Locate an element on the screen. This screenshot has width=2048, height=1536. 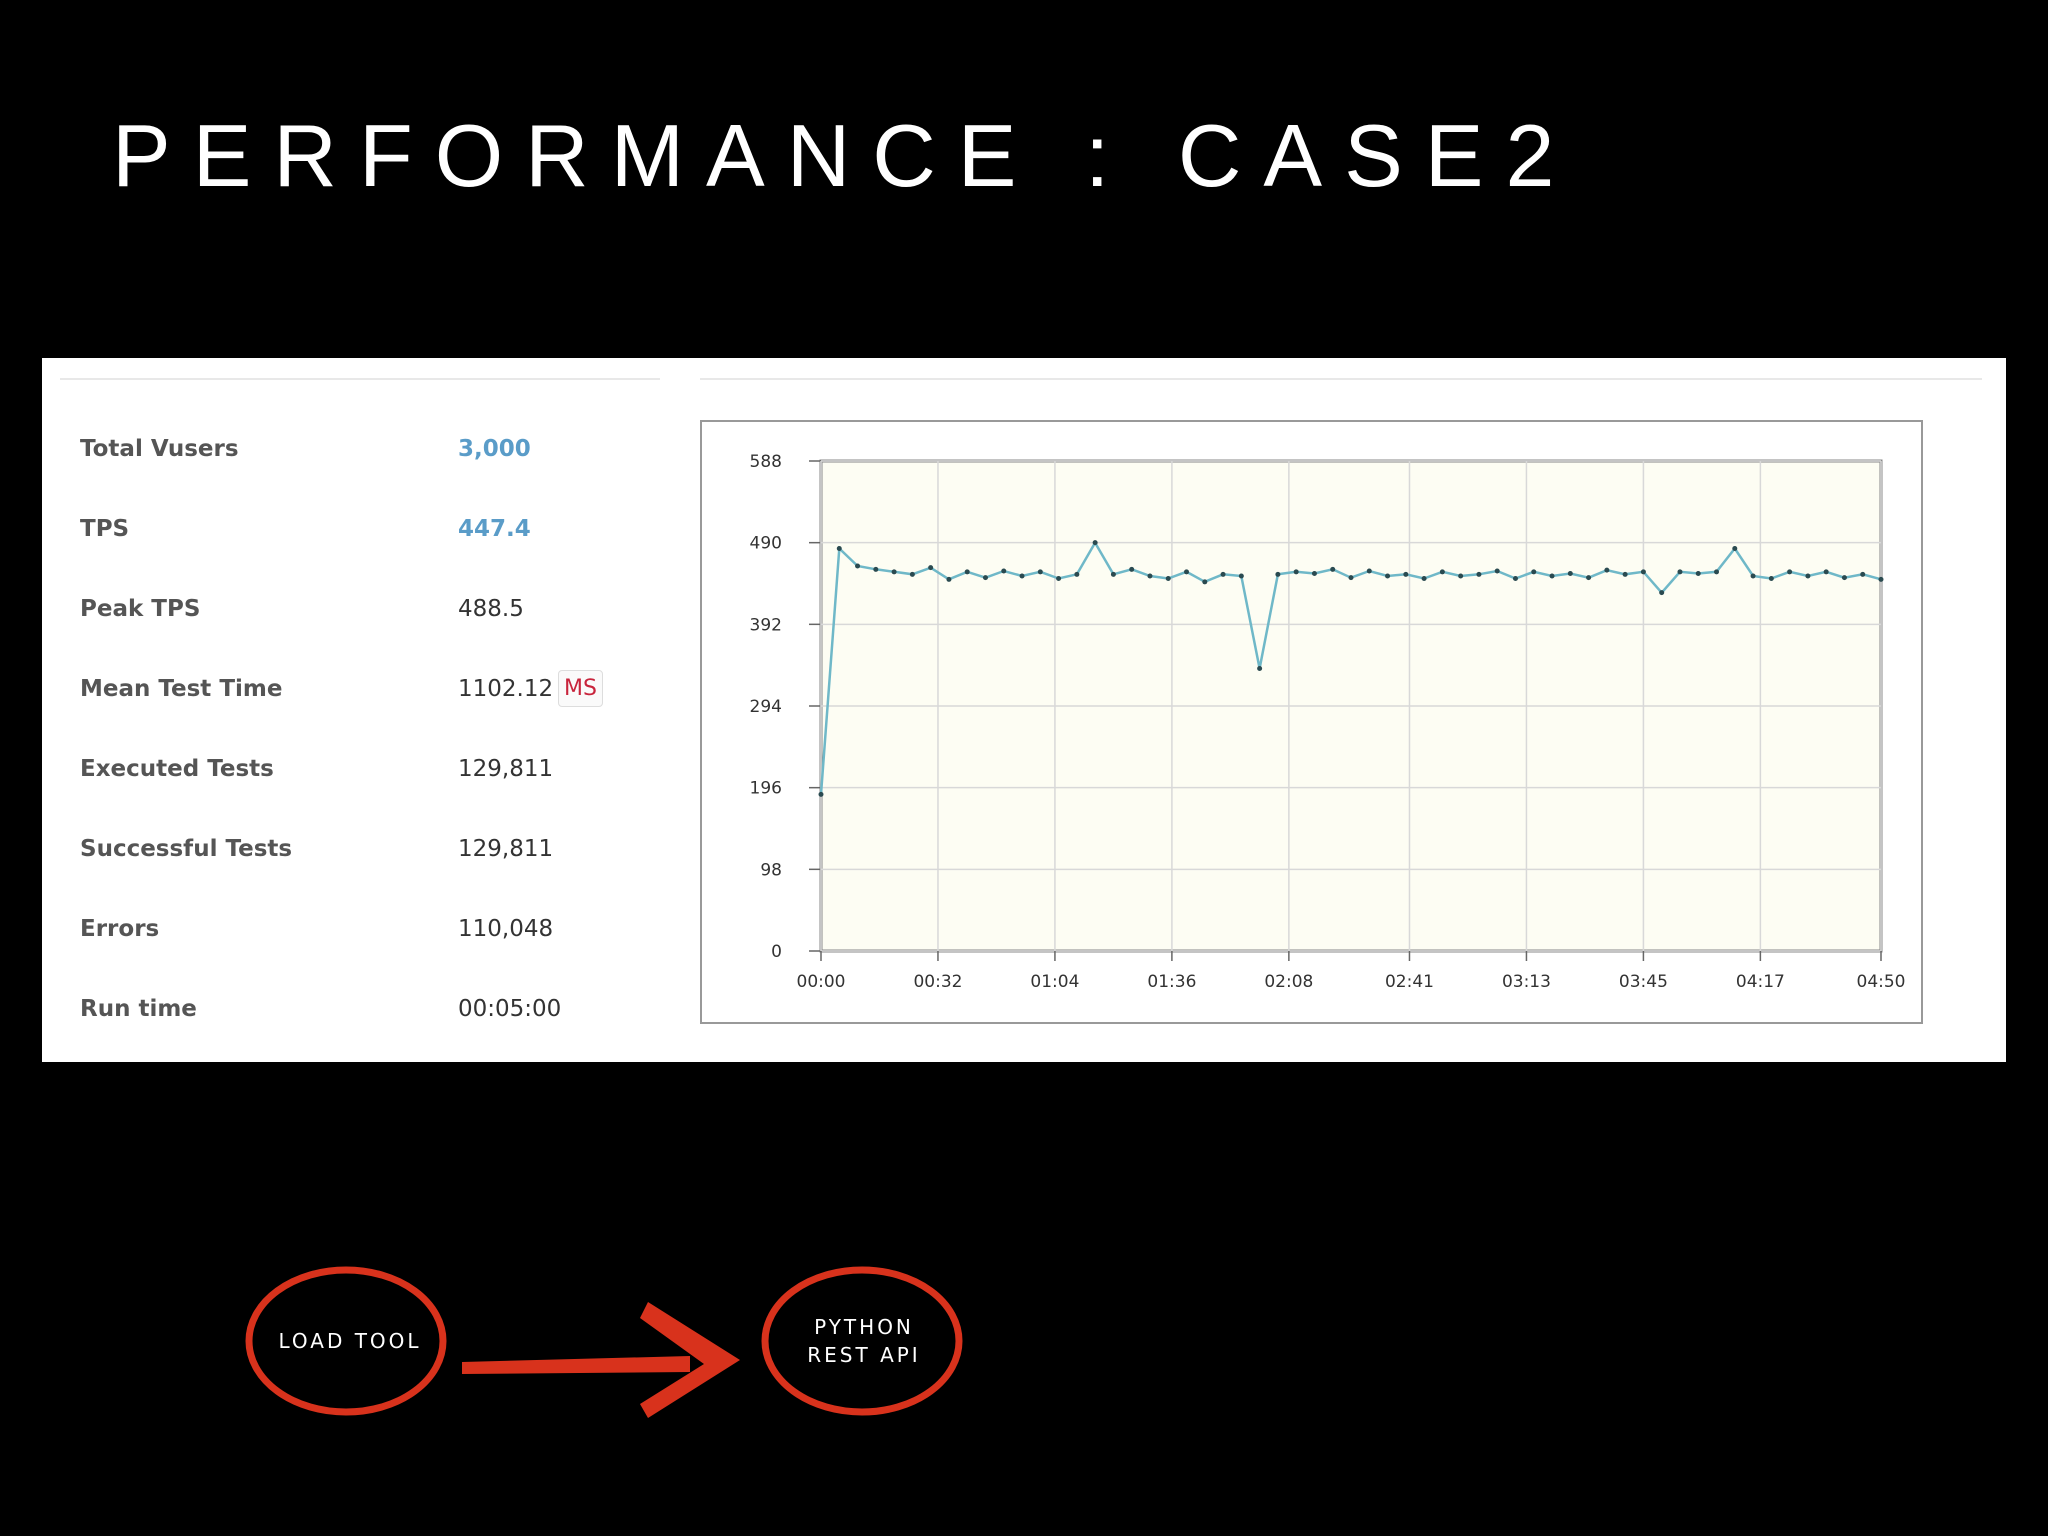
y-tick-label: 98 is located at coordinates (771, 870).